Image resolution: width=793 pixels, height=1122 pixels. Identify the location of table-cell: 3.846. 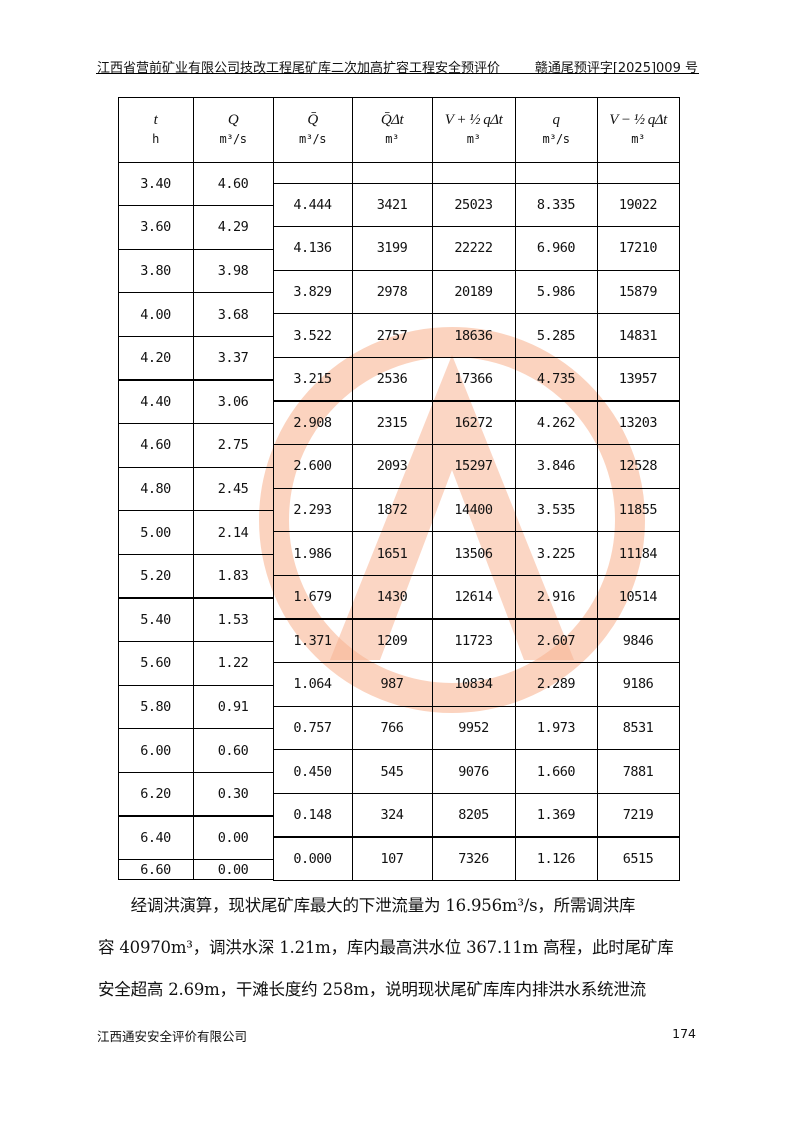
(556, 466).